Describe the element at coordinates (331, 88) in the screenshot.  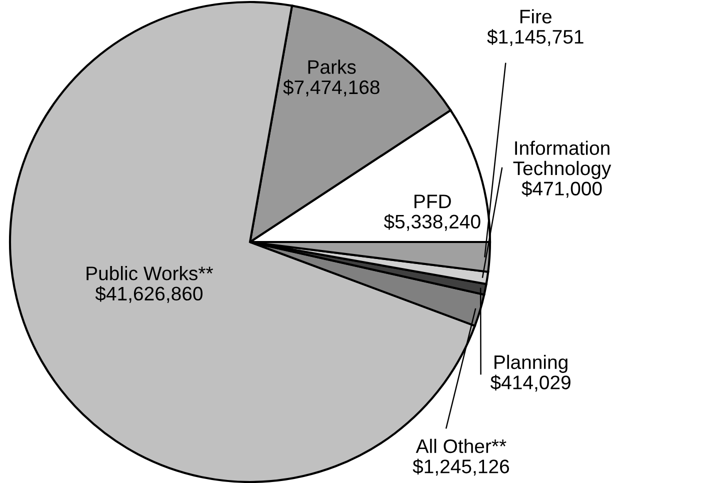
I see `data-label: $7,474,168` at that location.